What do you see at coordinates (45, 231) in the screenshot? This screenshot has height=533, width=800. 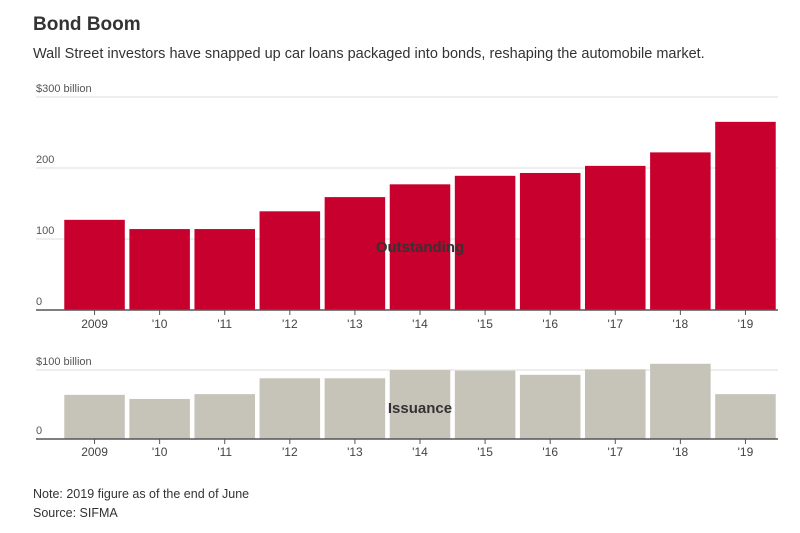 I see `y-tick-label: 100` at bounding box center [45, 231].